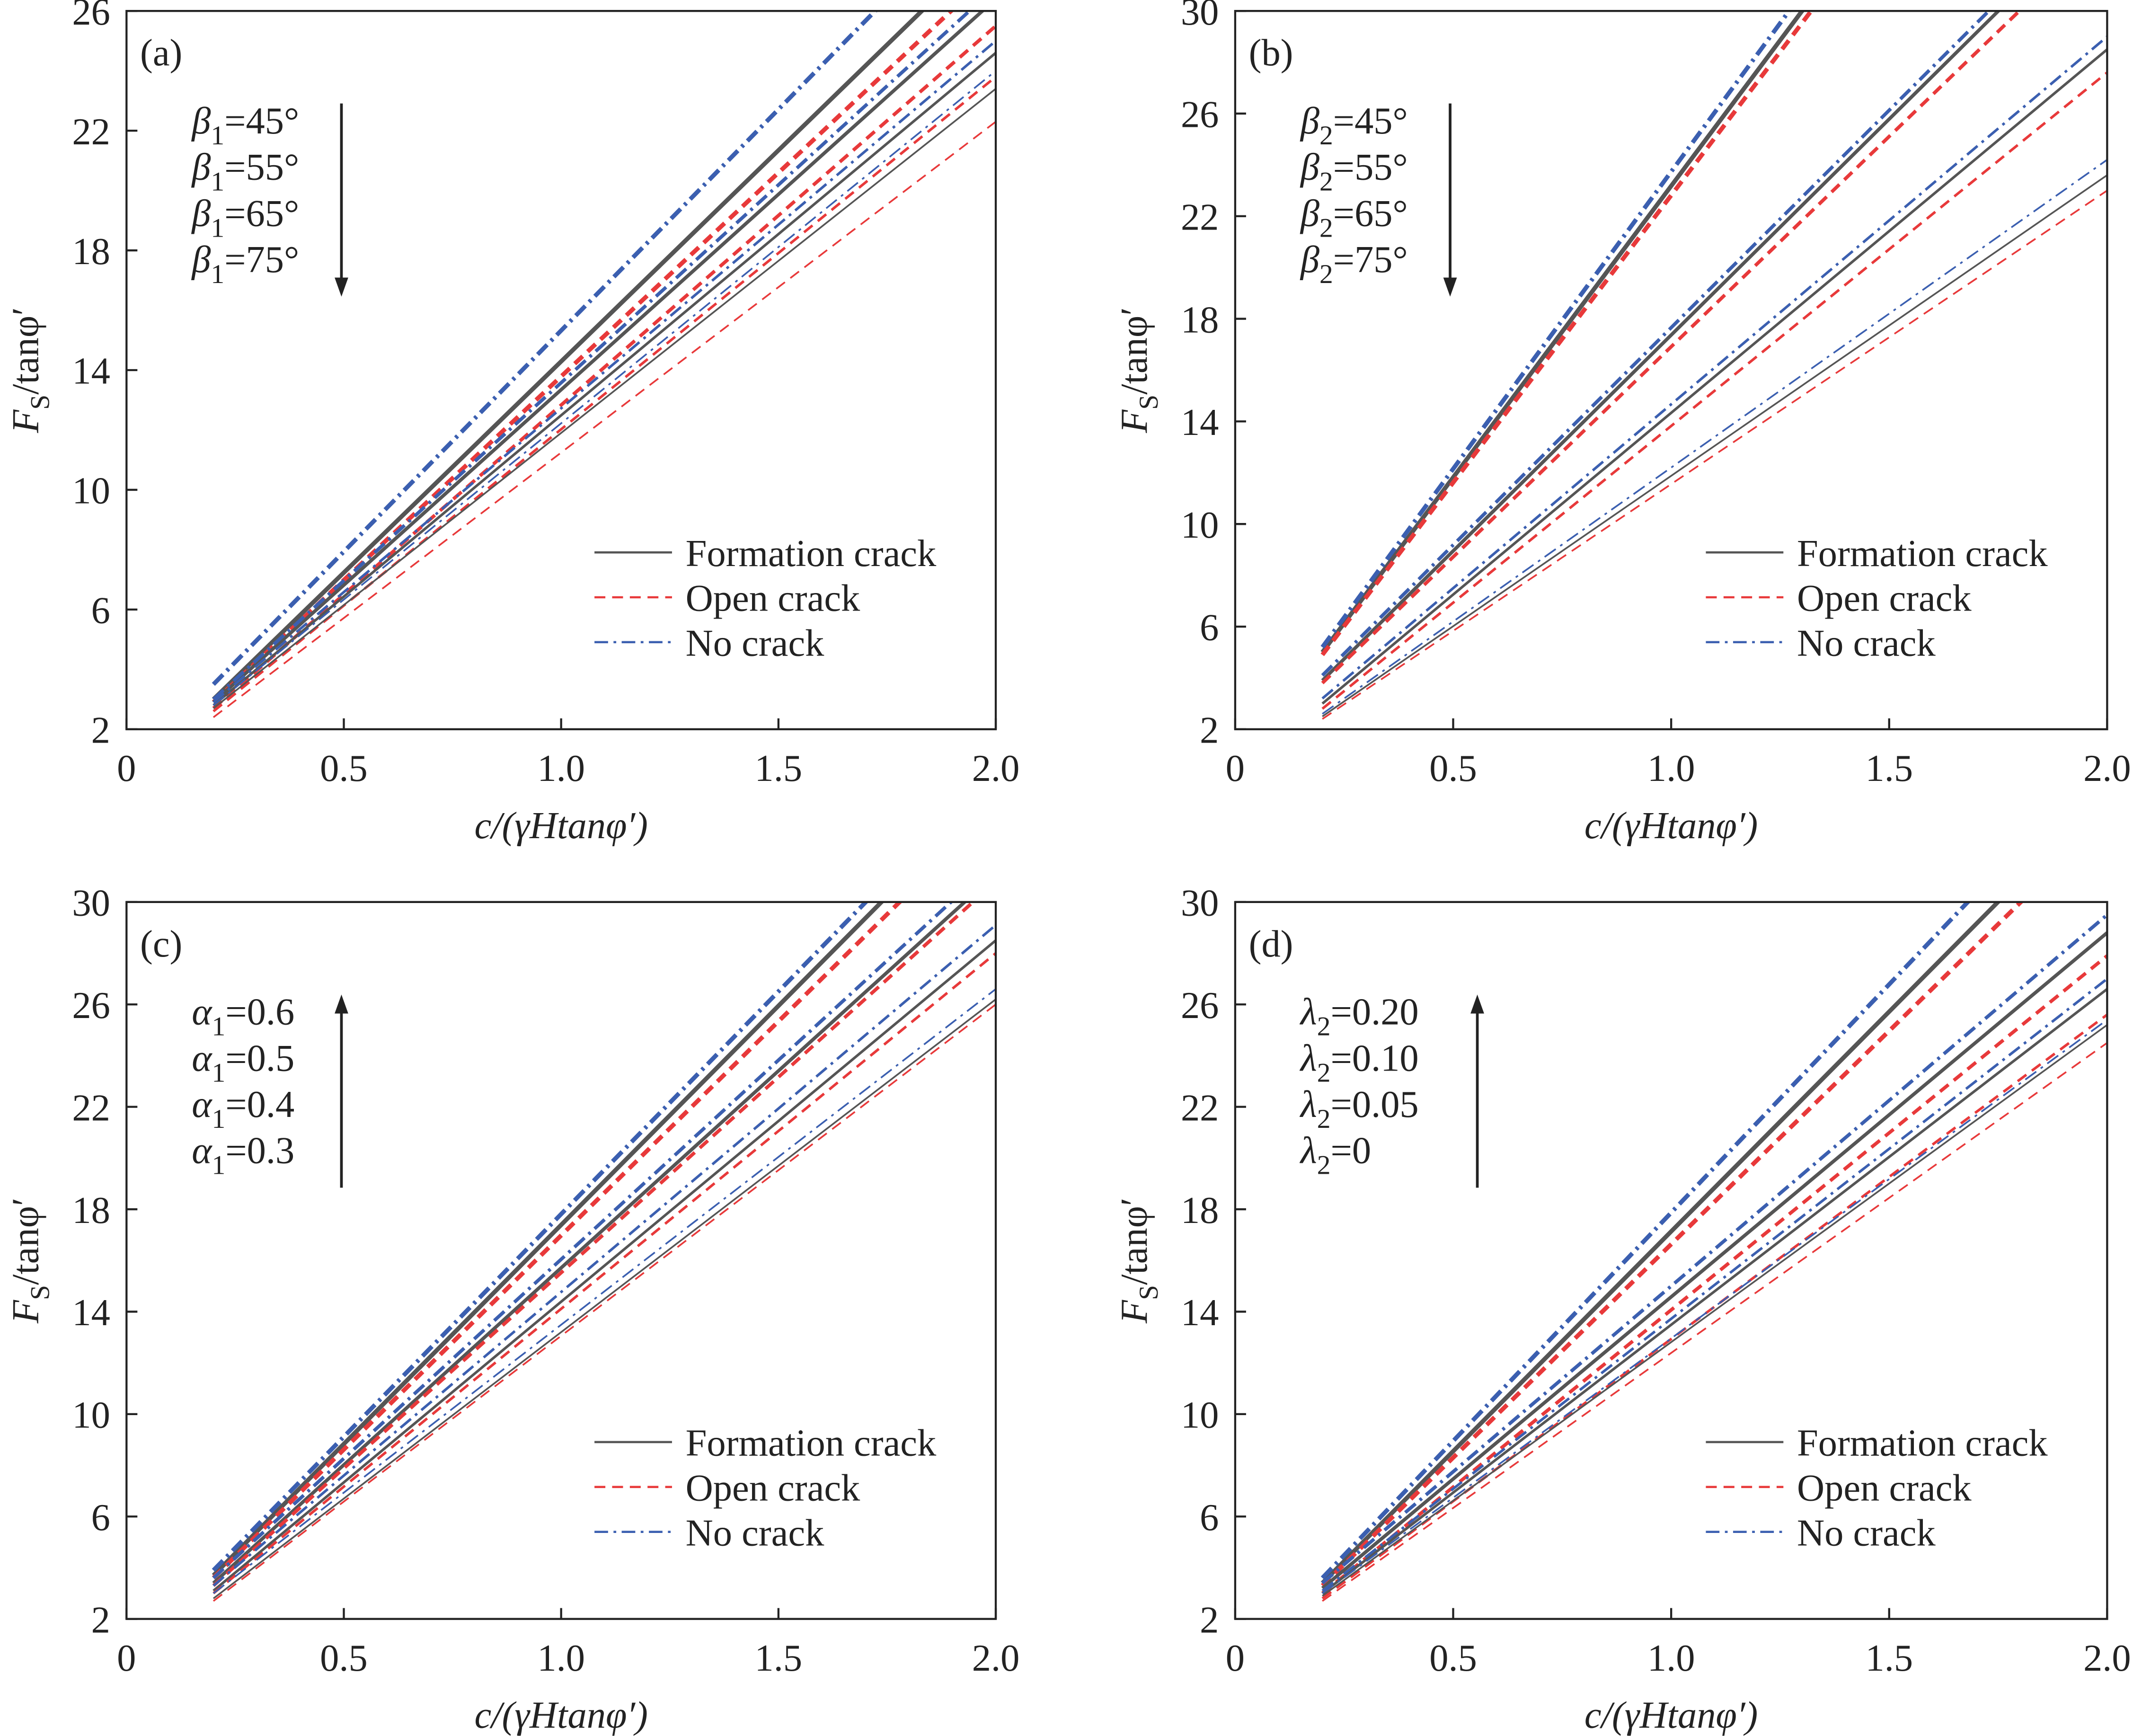  Describe the element at coordinates (1671, 1658) in the screenshot. I see `x-tick-label: 1.0` at that location.